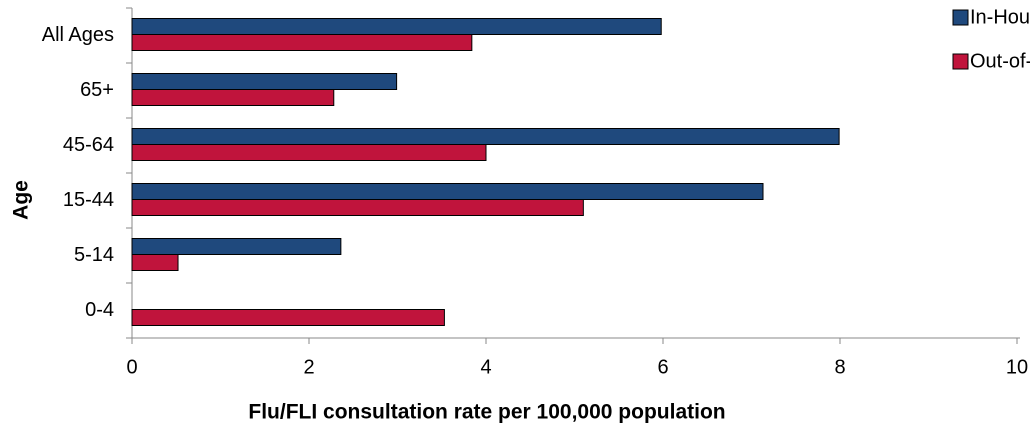 This screenshot has height=432, width=1030. What do you see at coordinates (99, 310) in the screenshot?
I see `y-tick-label: 0-4` at bounding box center [99, 310].